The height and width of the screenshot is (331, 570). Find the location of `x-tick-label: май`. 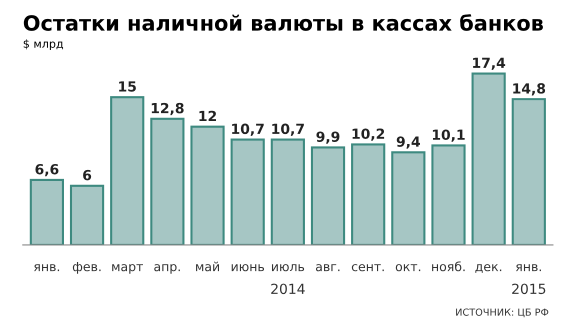

x-tick-label: май is located at coordinates (208, 267).